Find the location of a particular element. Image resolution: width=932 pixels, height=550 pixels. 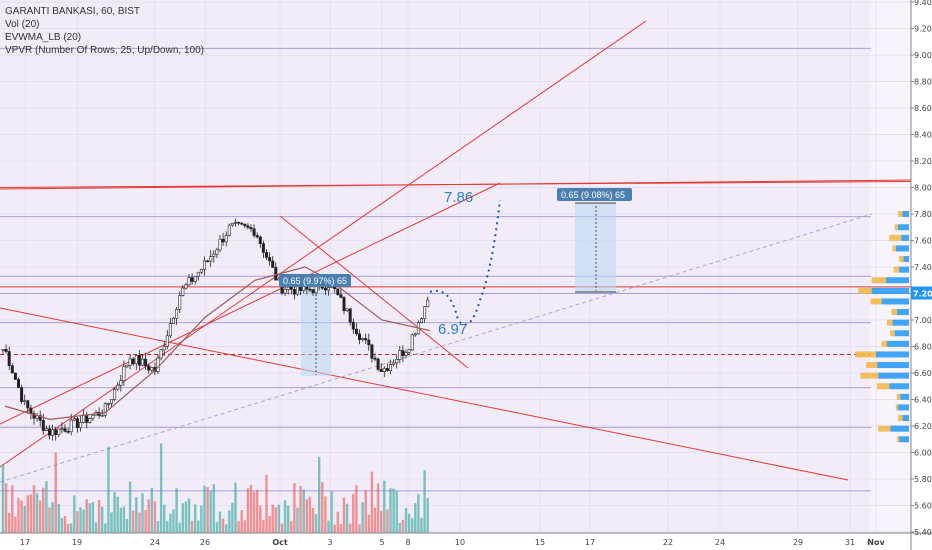

y-tick-label: 8.00 is located at coordinates (923, 188).